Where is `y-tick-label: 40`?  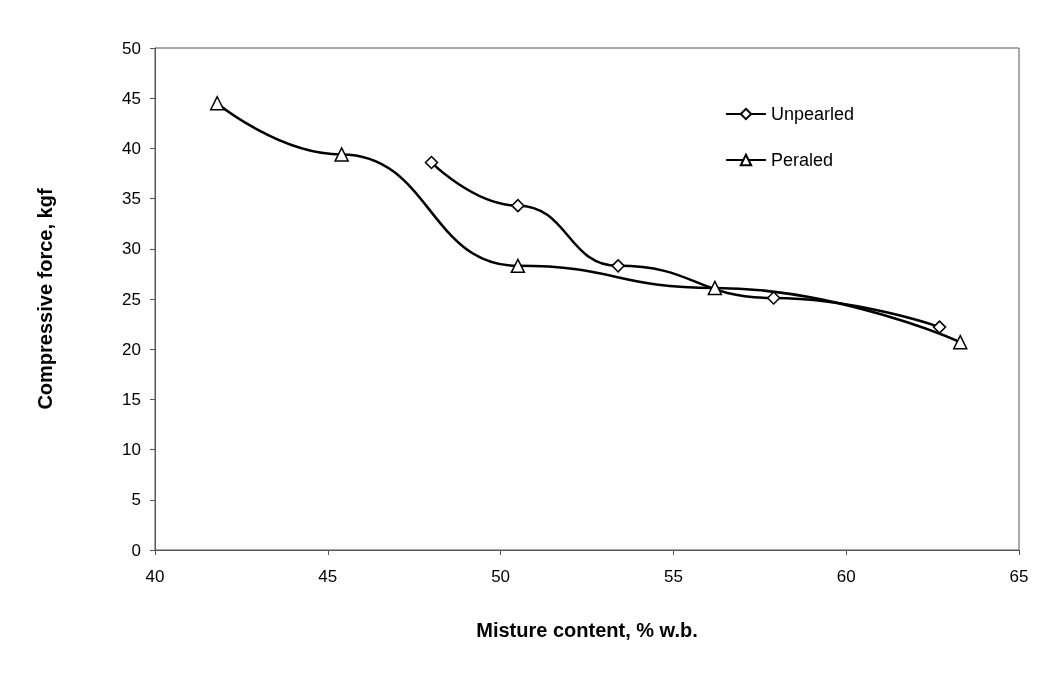 y-tick-label: 40 is located at coordinates (131, 148).